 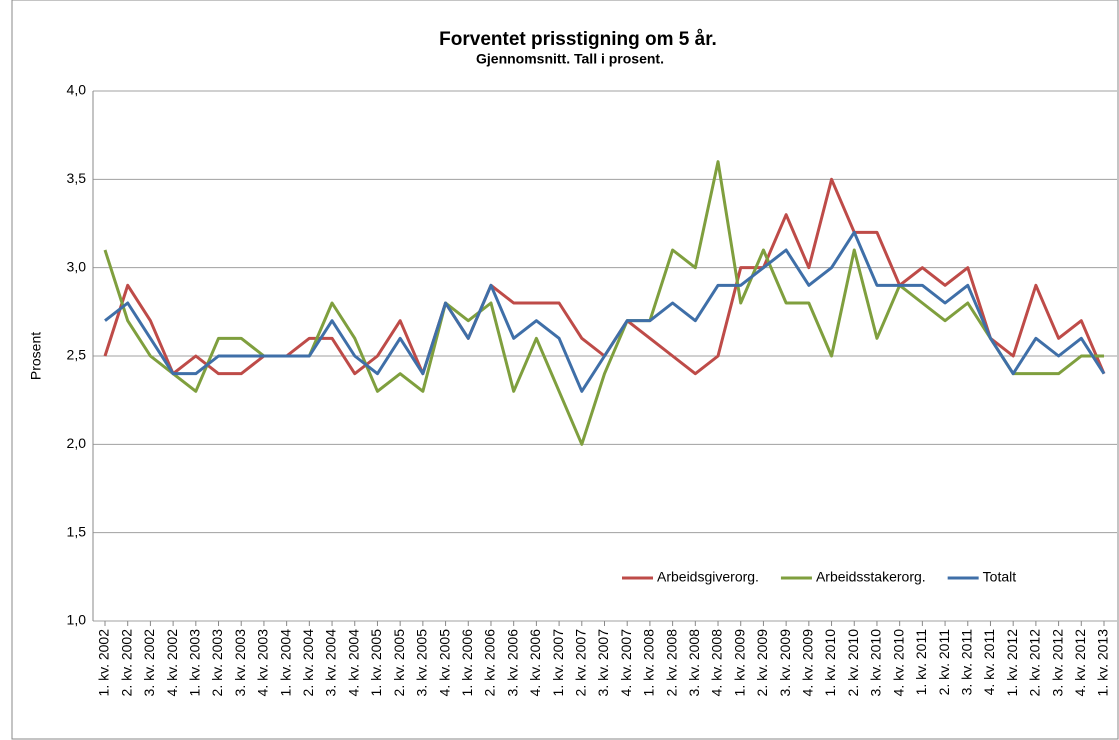 What do you see at coordinates (708, 577) in the screenshot?
I see `legend-label: Arbeidsgiverorg.` at bounding box center [708, 577].